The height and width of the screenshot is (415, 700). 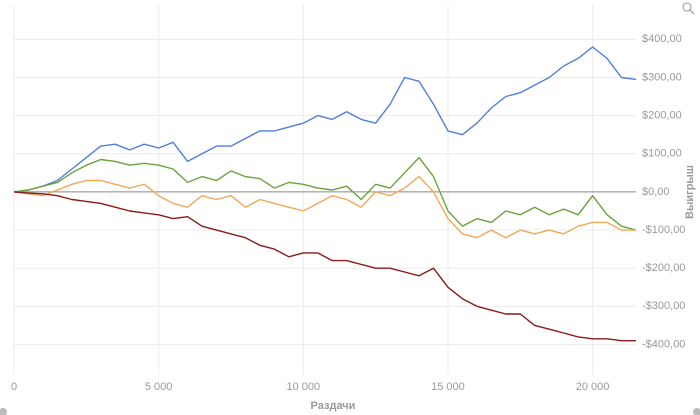 I want to click on y-tick-label: -$100,00, so click(x=663, y=230).